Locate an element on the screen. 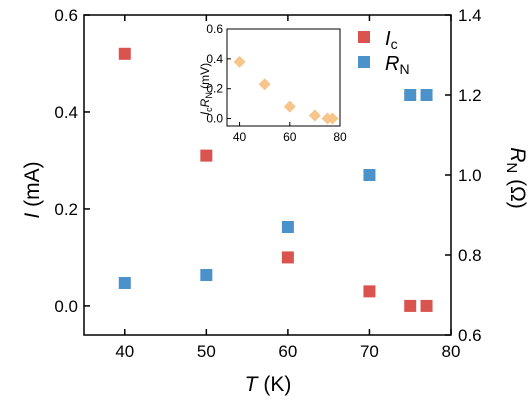 The height and width of the screenshot is (407, 531). inset-frame-border is located at coordinates (283, 77).